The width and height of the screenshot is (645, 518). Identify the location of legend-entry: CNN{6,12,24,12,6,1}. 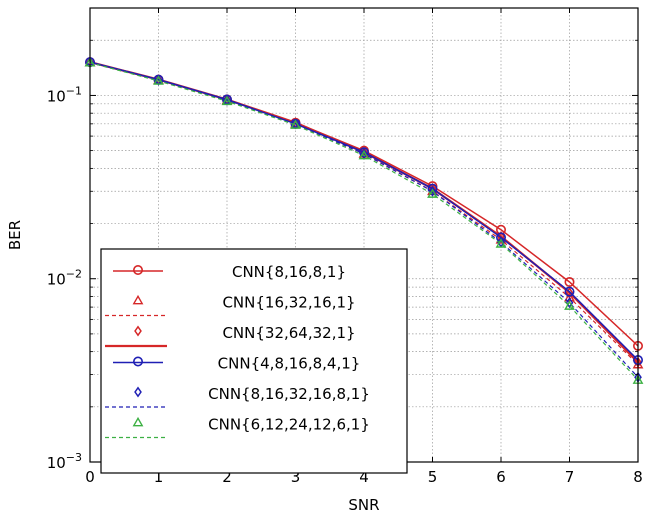
(237, 427).